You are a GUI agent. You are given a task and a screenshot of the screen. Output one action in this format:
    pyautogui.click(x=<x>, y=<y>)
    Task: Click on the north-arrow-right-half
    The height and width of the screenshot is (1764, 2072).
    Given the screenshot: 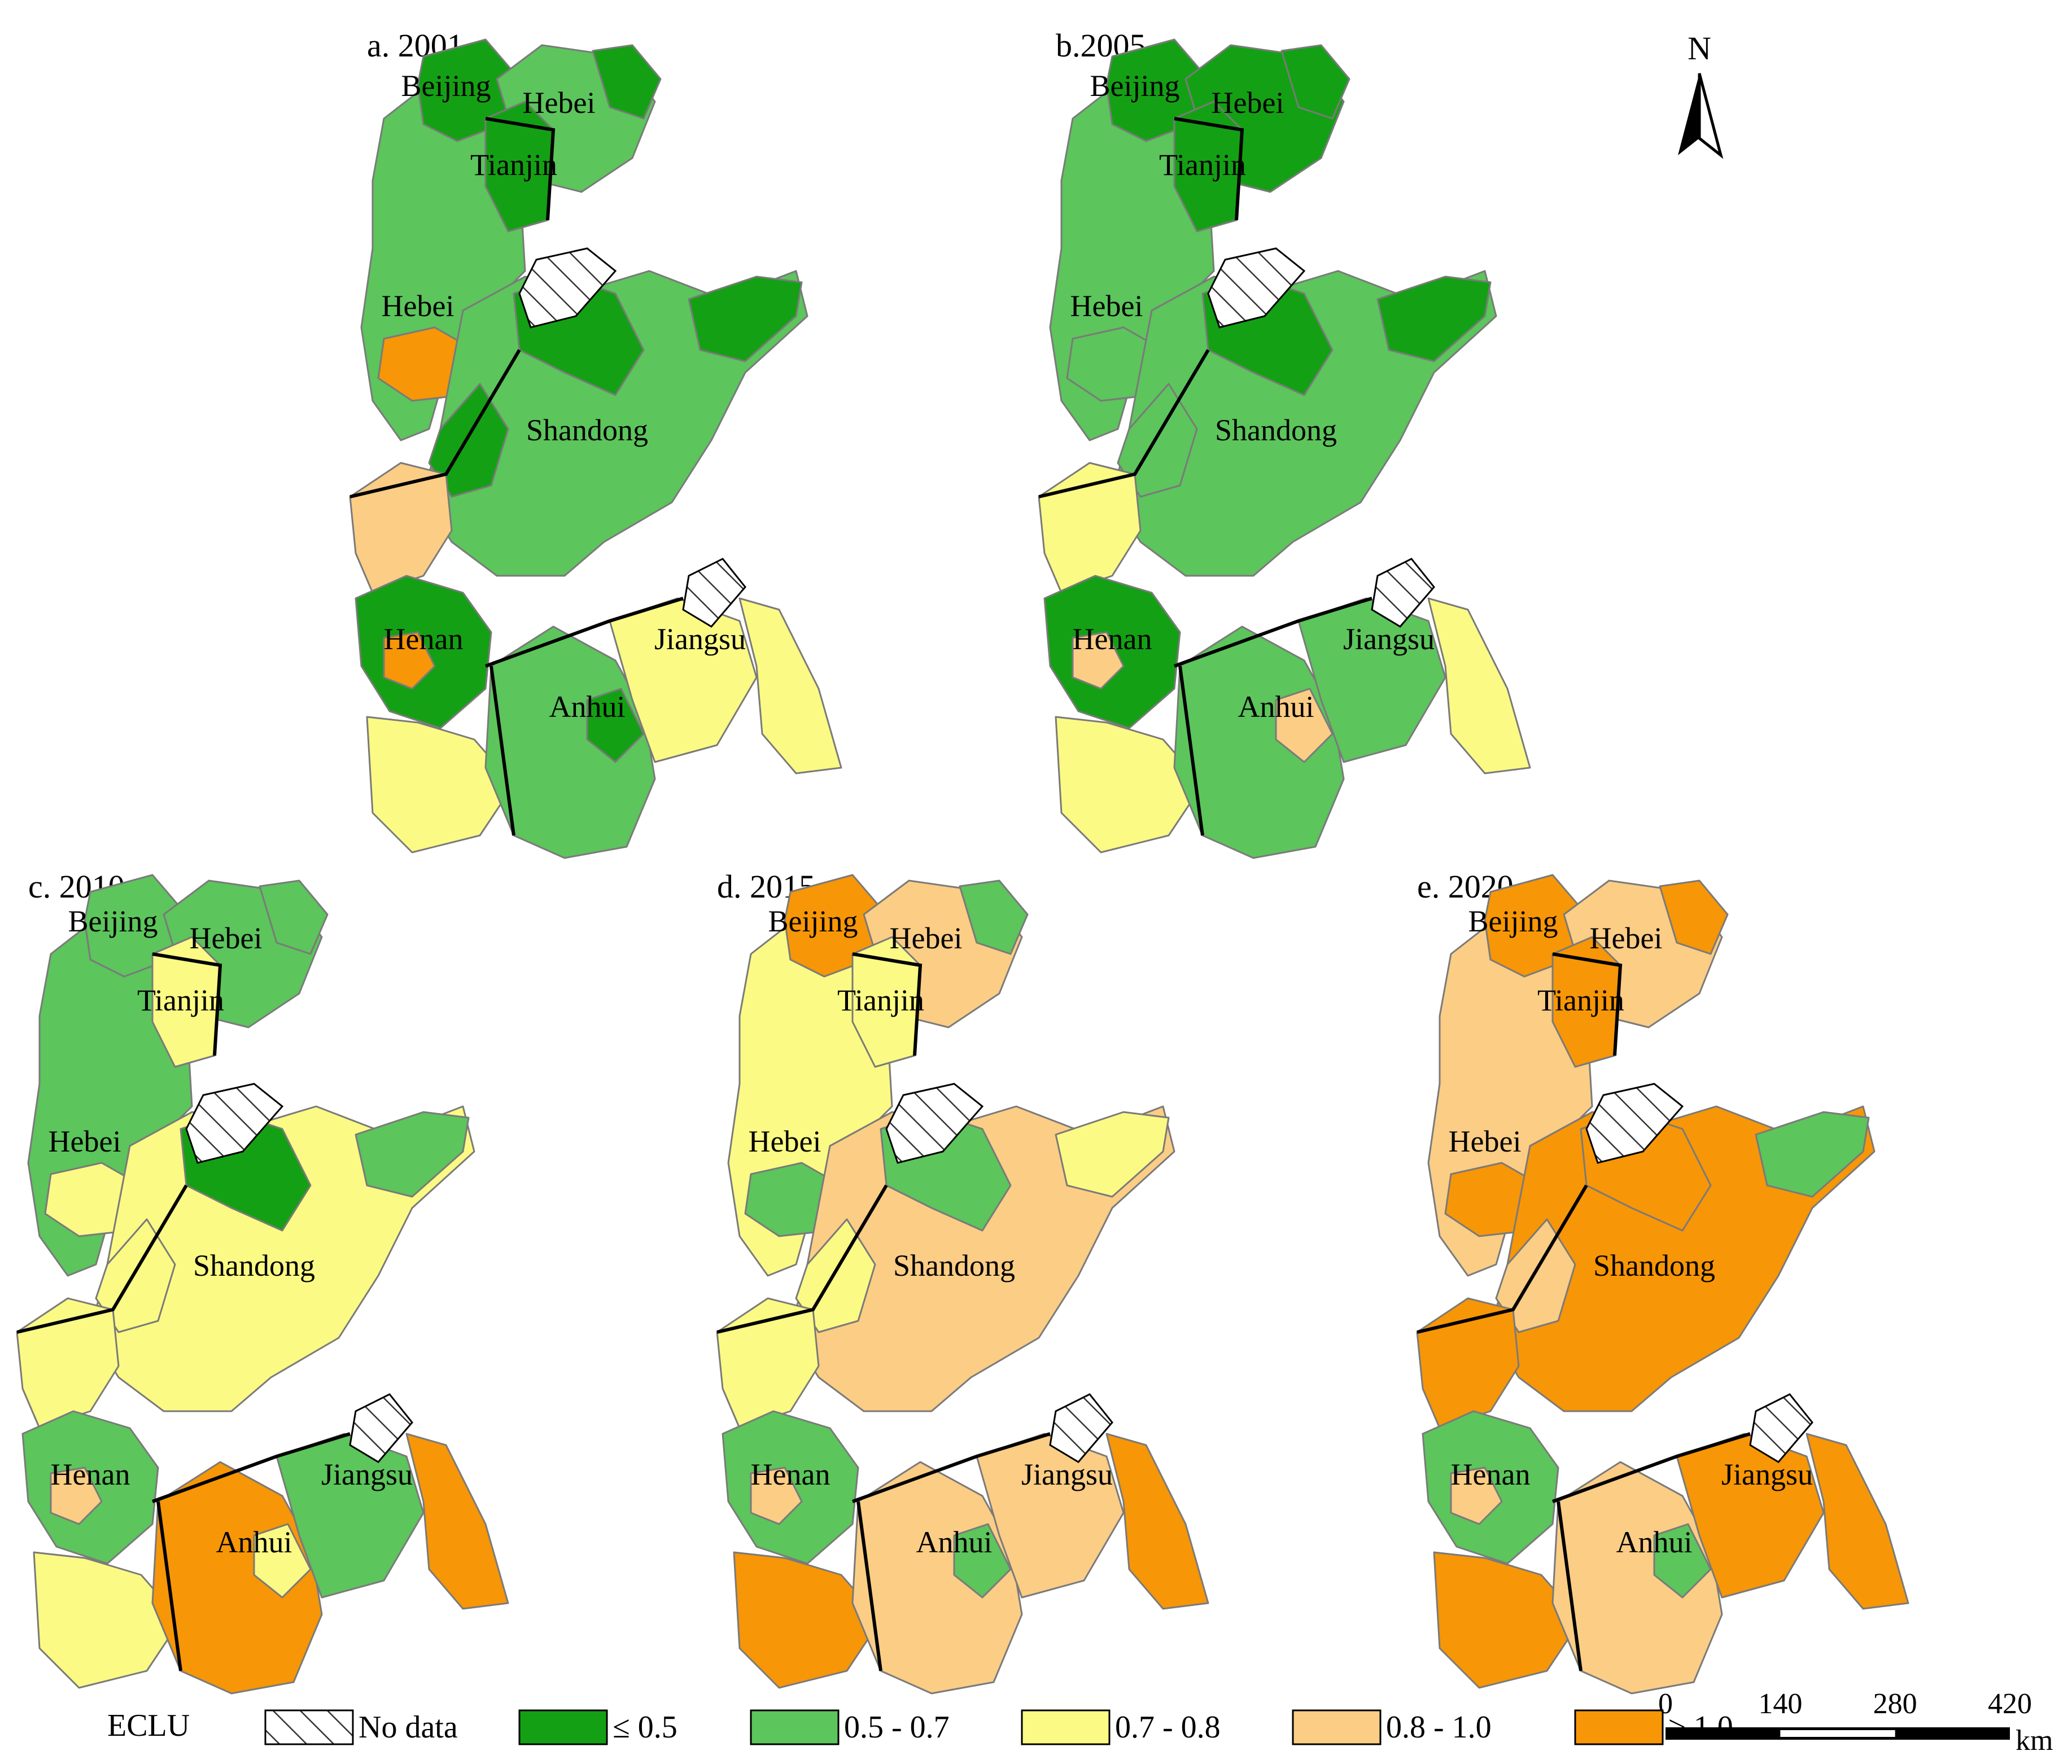 What is the action you would take?
    pyautogui.click(x=1711, y=116)
    